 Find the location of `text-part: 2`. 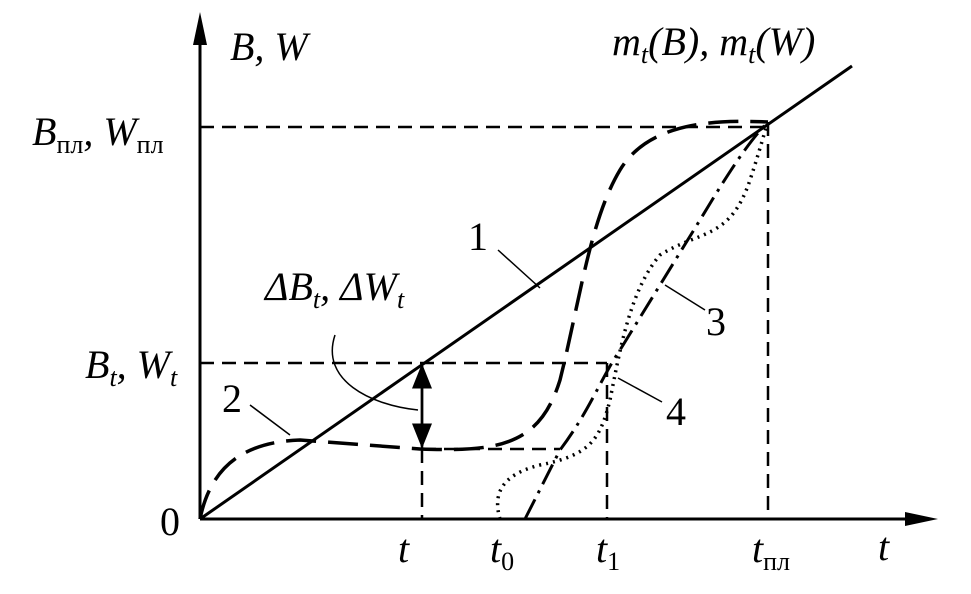

text-part: 2 is located at coordinates (232, 398).